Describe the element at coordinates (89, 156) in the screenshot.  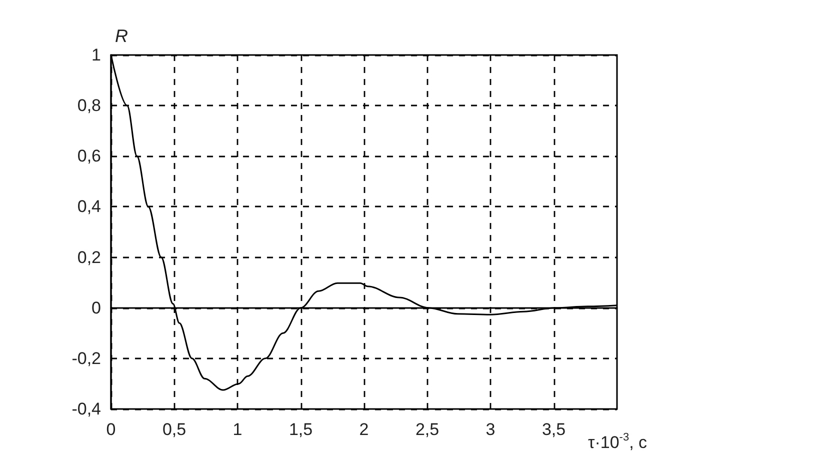
I see `y-tick-label: 0,6` at that location.